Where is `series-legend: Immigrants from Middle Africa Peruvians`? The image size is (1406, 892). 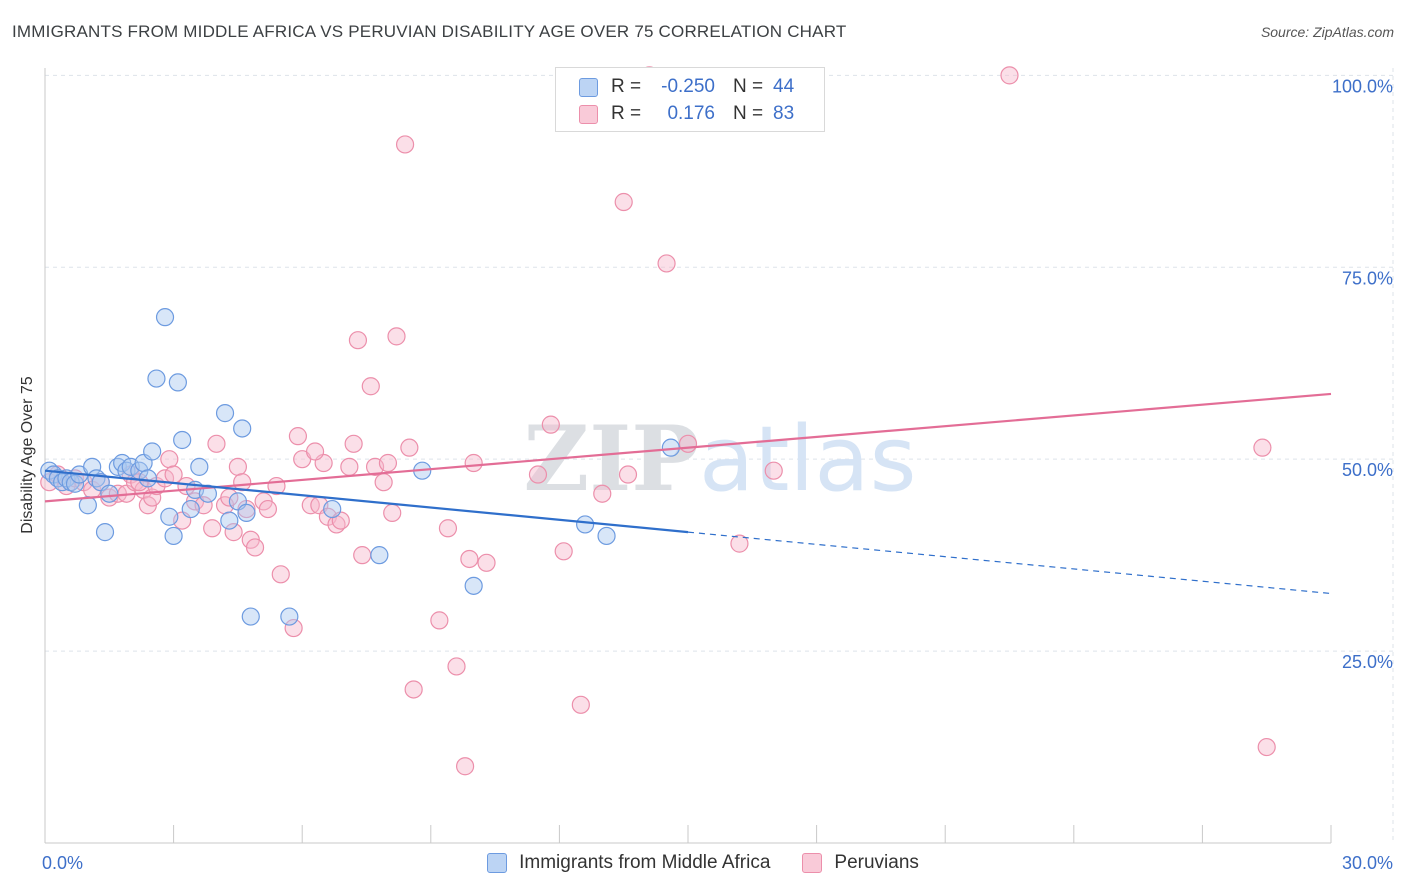
series-legend: Immigrants from Middle Africa Peruvians is located at coordinates (703, 863).